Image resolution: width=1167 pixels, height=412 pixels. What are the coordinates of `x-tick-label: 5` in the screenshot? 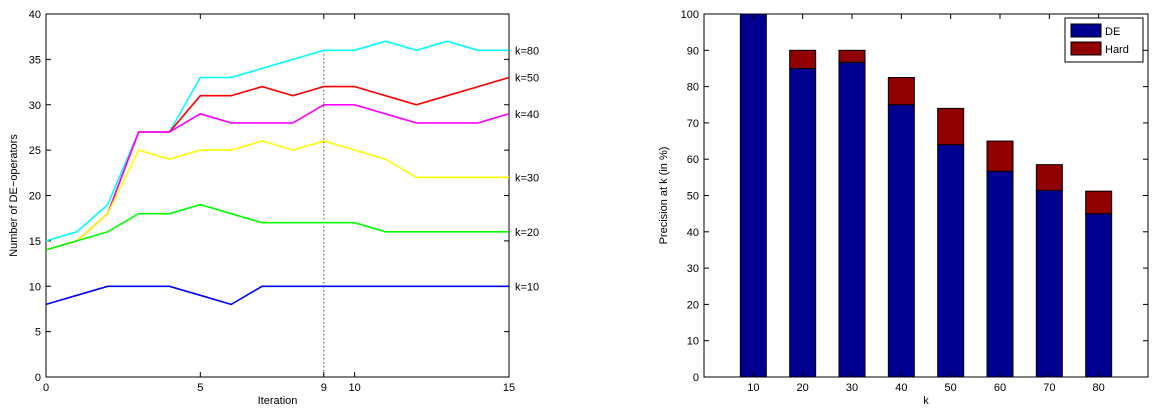 It's located at (200, 388).